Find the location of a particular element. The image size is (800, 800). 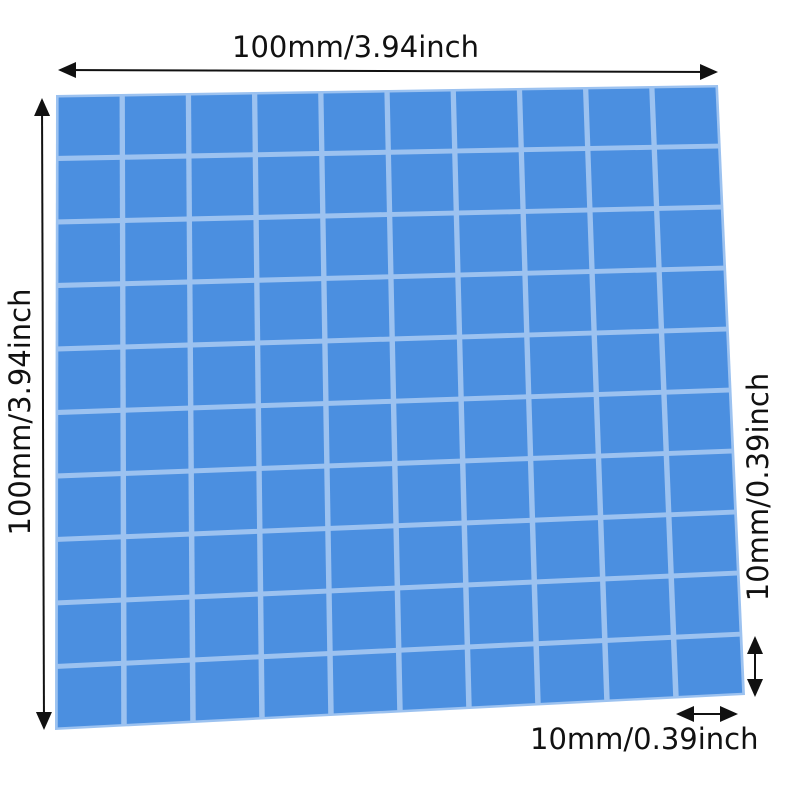

width-arrow is located at coordinates (388, 71).